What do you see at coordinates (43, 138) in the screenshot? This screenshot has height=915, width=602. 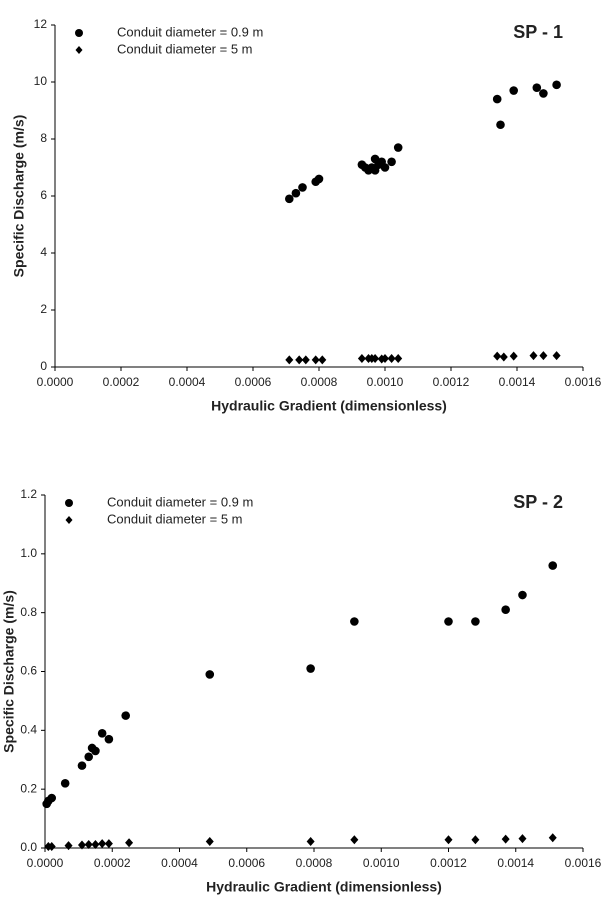 I see `y-tick-label: 8` at bounding box center [43, 138].